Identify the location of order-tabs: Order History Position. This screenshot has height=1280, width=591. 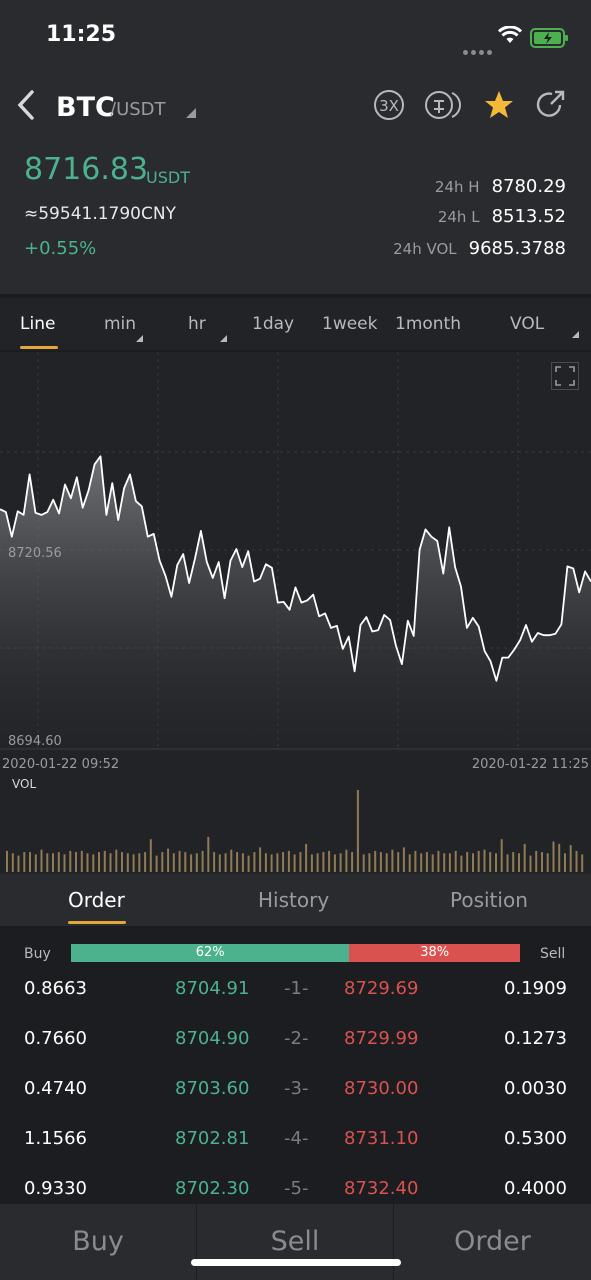
(295, 900).